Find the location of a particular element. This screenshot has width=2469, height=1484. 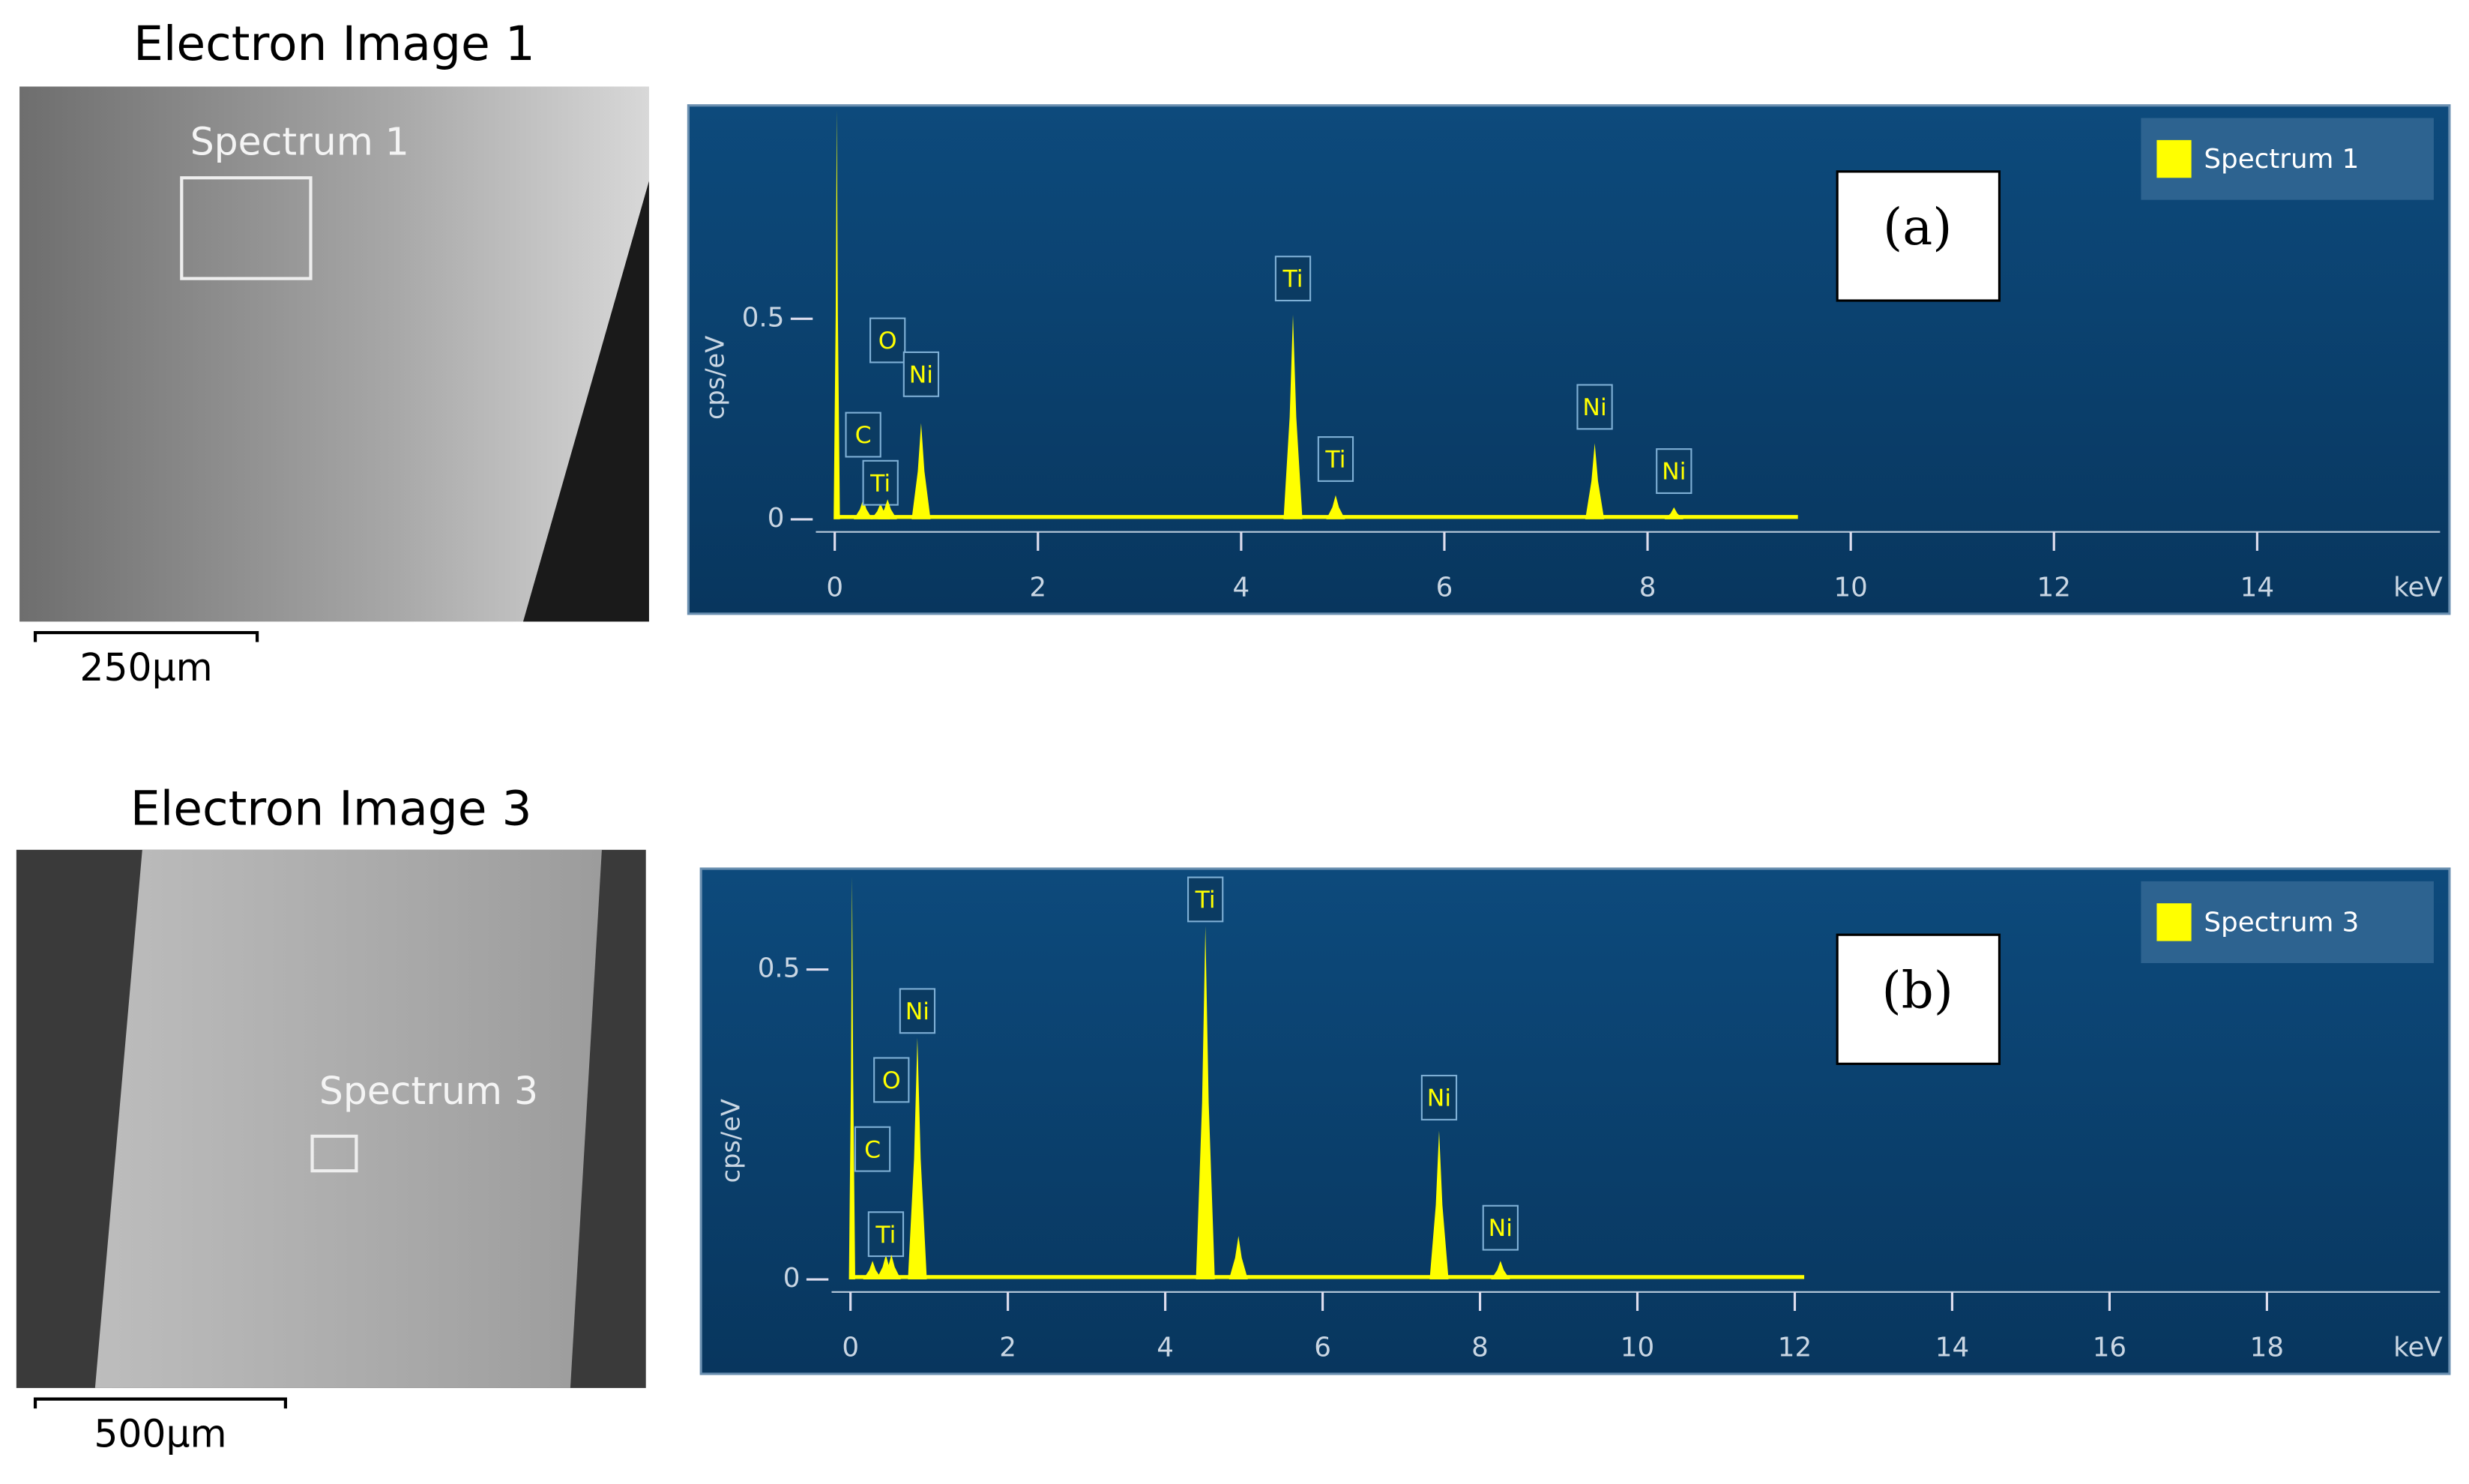

scale-bar-label: 500µm is located at coordinates (160, 1434).